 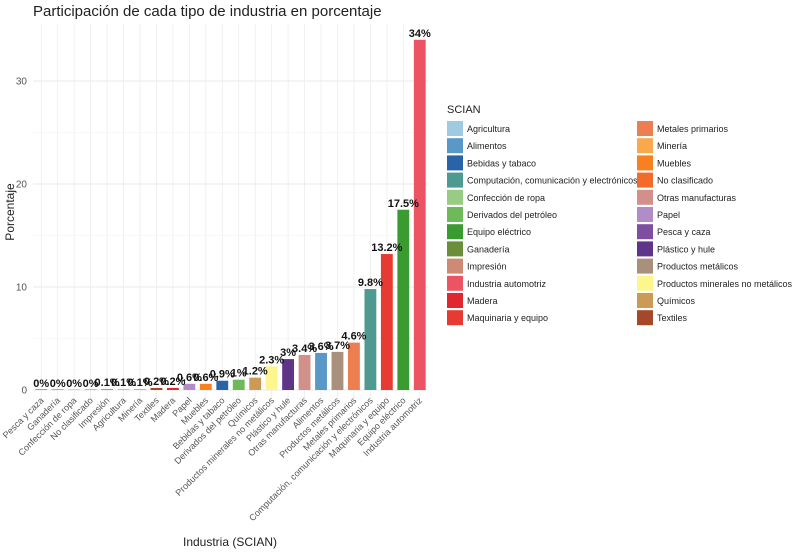 What do you see at coordinates (304, 349) in the screenshot?
I see `data-label: 3.4%` at bounding box center [304, 349].